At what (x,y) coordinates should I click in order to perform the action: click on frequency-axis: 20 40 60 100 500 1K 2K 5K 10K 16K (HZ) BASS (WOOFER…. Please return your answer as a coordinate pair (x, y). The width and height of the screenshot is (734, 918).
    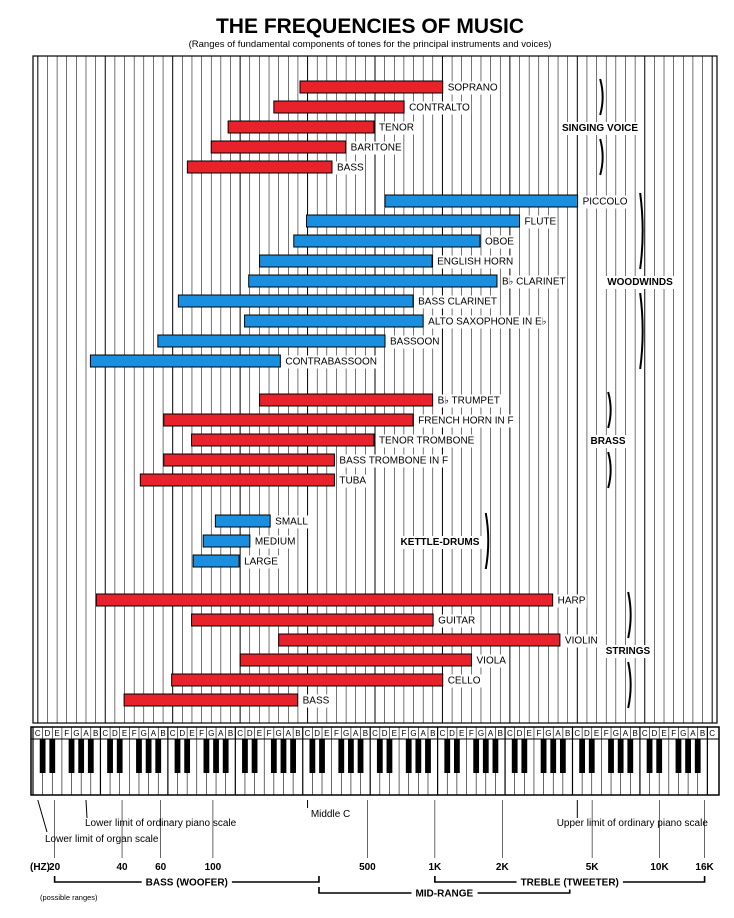
    Looking at the image, I should click on (372, 851).